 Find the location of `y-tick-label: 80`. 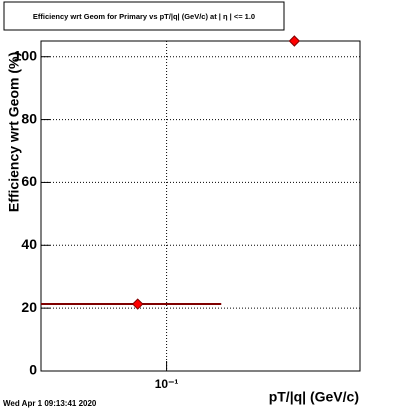

y-tick-label: 80 is located at coordinates (29, 118).